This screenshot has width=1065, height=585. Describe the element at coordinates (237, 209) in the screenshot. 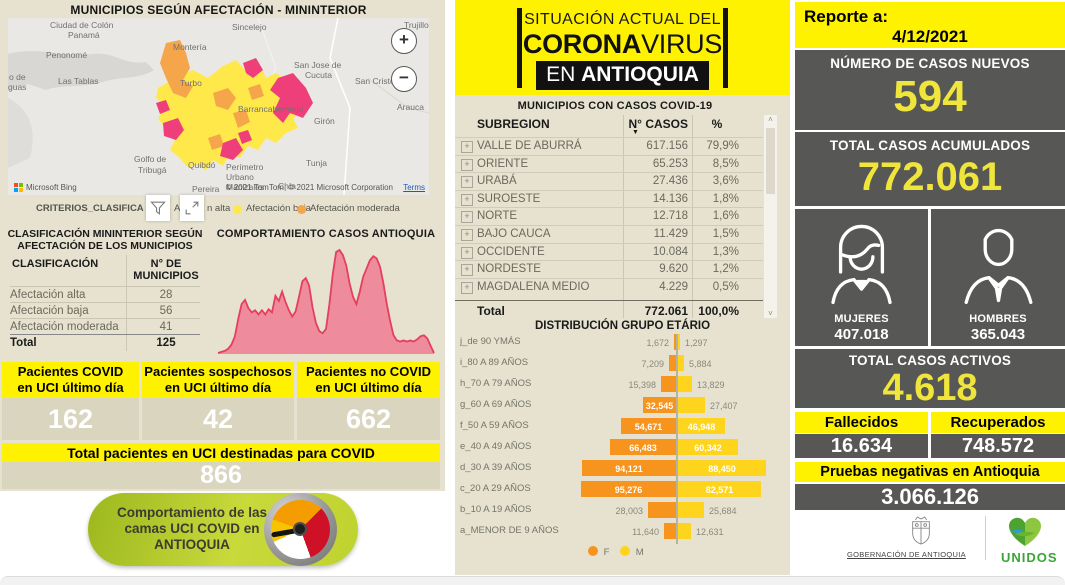

I see `legend-dot-baja` at that location.